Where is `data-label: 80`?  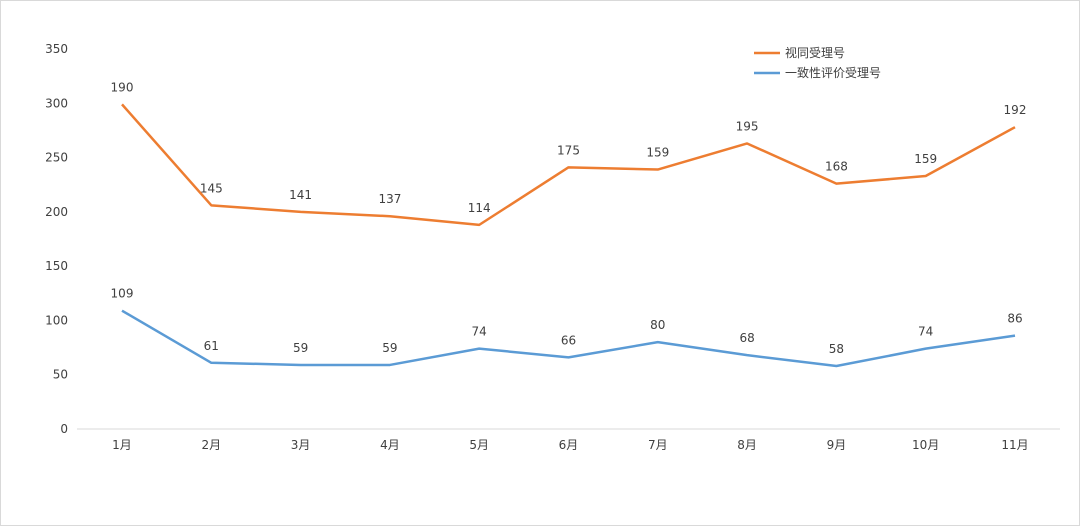 data-label: 80 is located at coordinates (657, 325).